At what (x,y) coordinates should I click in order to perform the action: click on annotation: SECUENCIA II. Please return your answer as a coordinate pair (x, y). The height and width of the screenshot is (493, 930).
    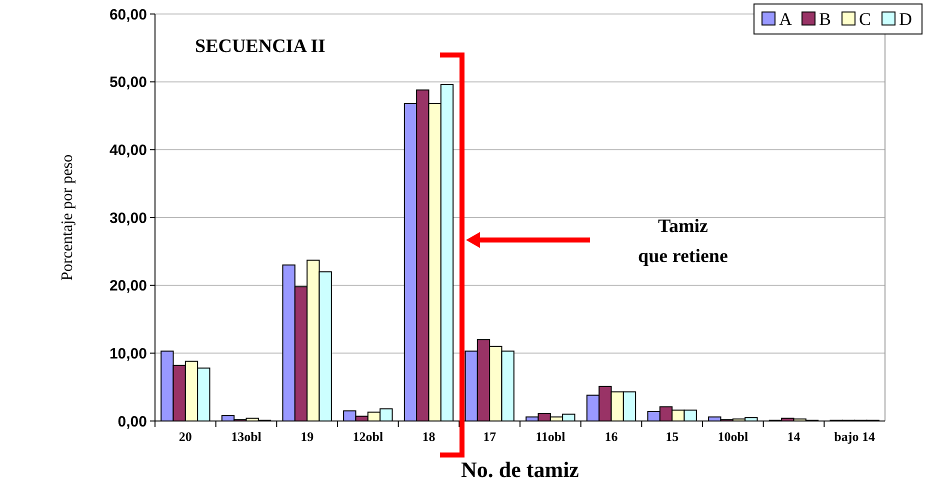
    Looking at the image, I should click on (260, 46).